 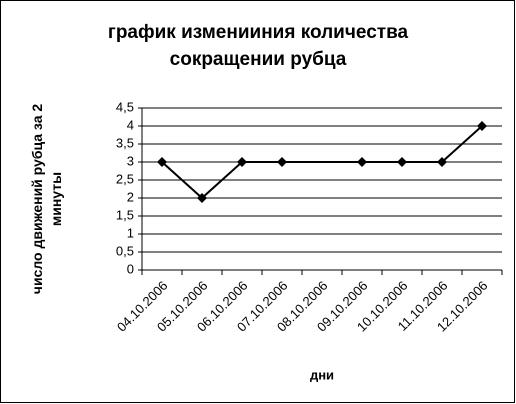 What do you see at coordinates (46, 199) in the screenshot?
I see `y-axis-label: число движений рубца за 2 минуты` at bounding box center [46, 199].